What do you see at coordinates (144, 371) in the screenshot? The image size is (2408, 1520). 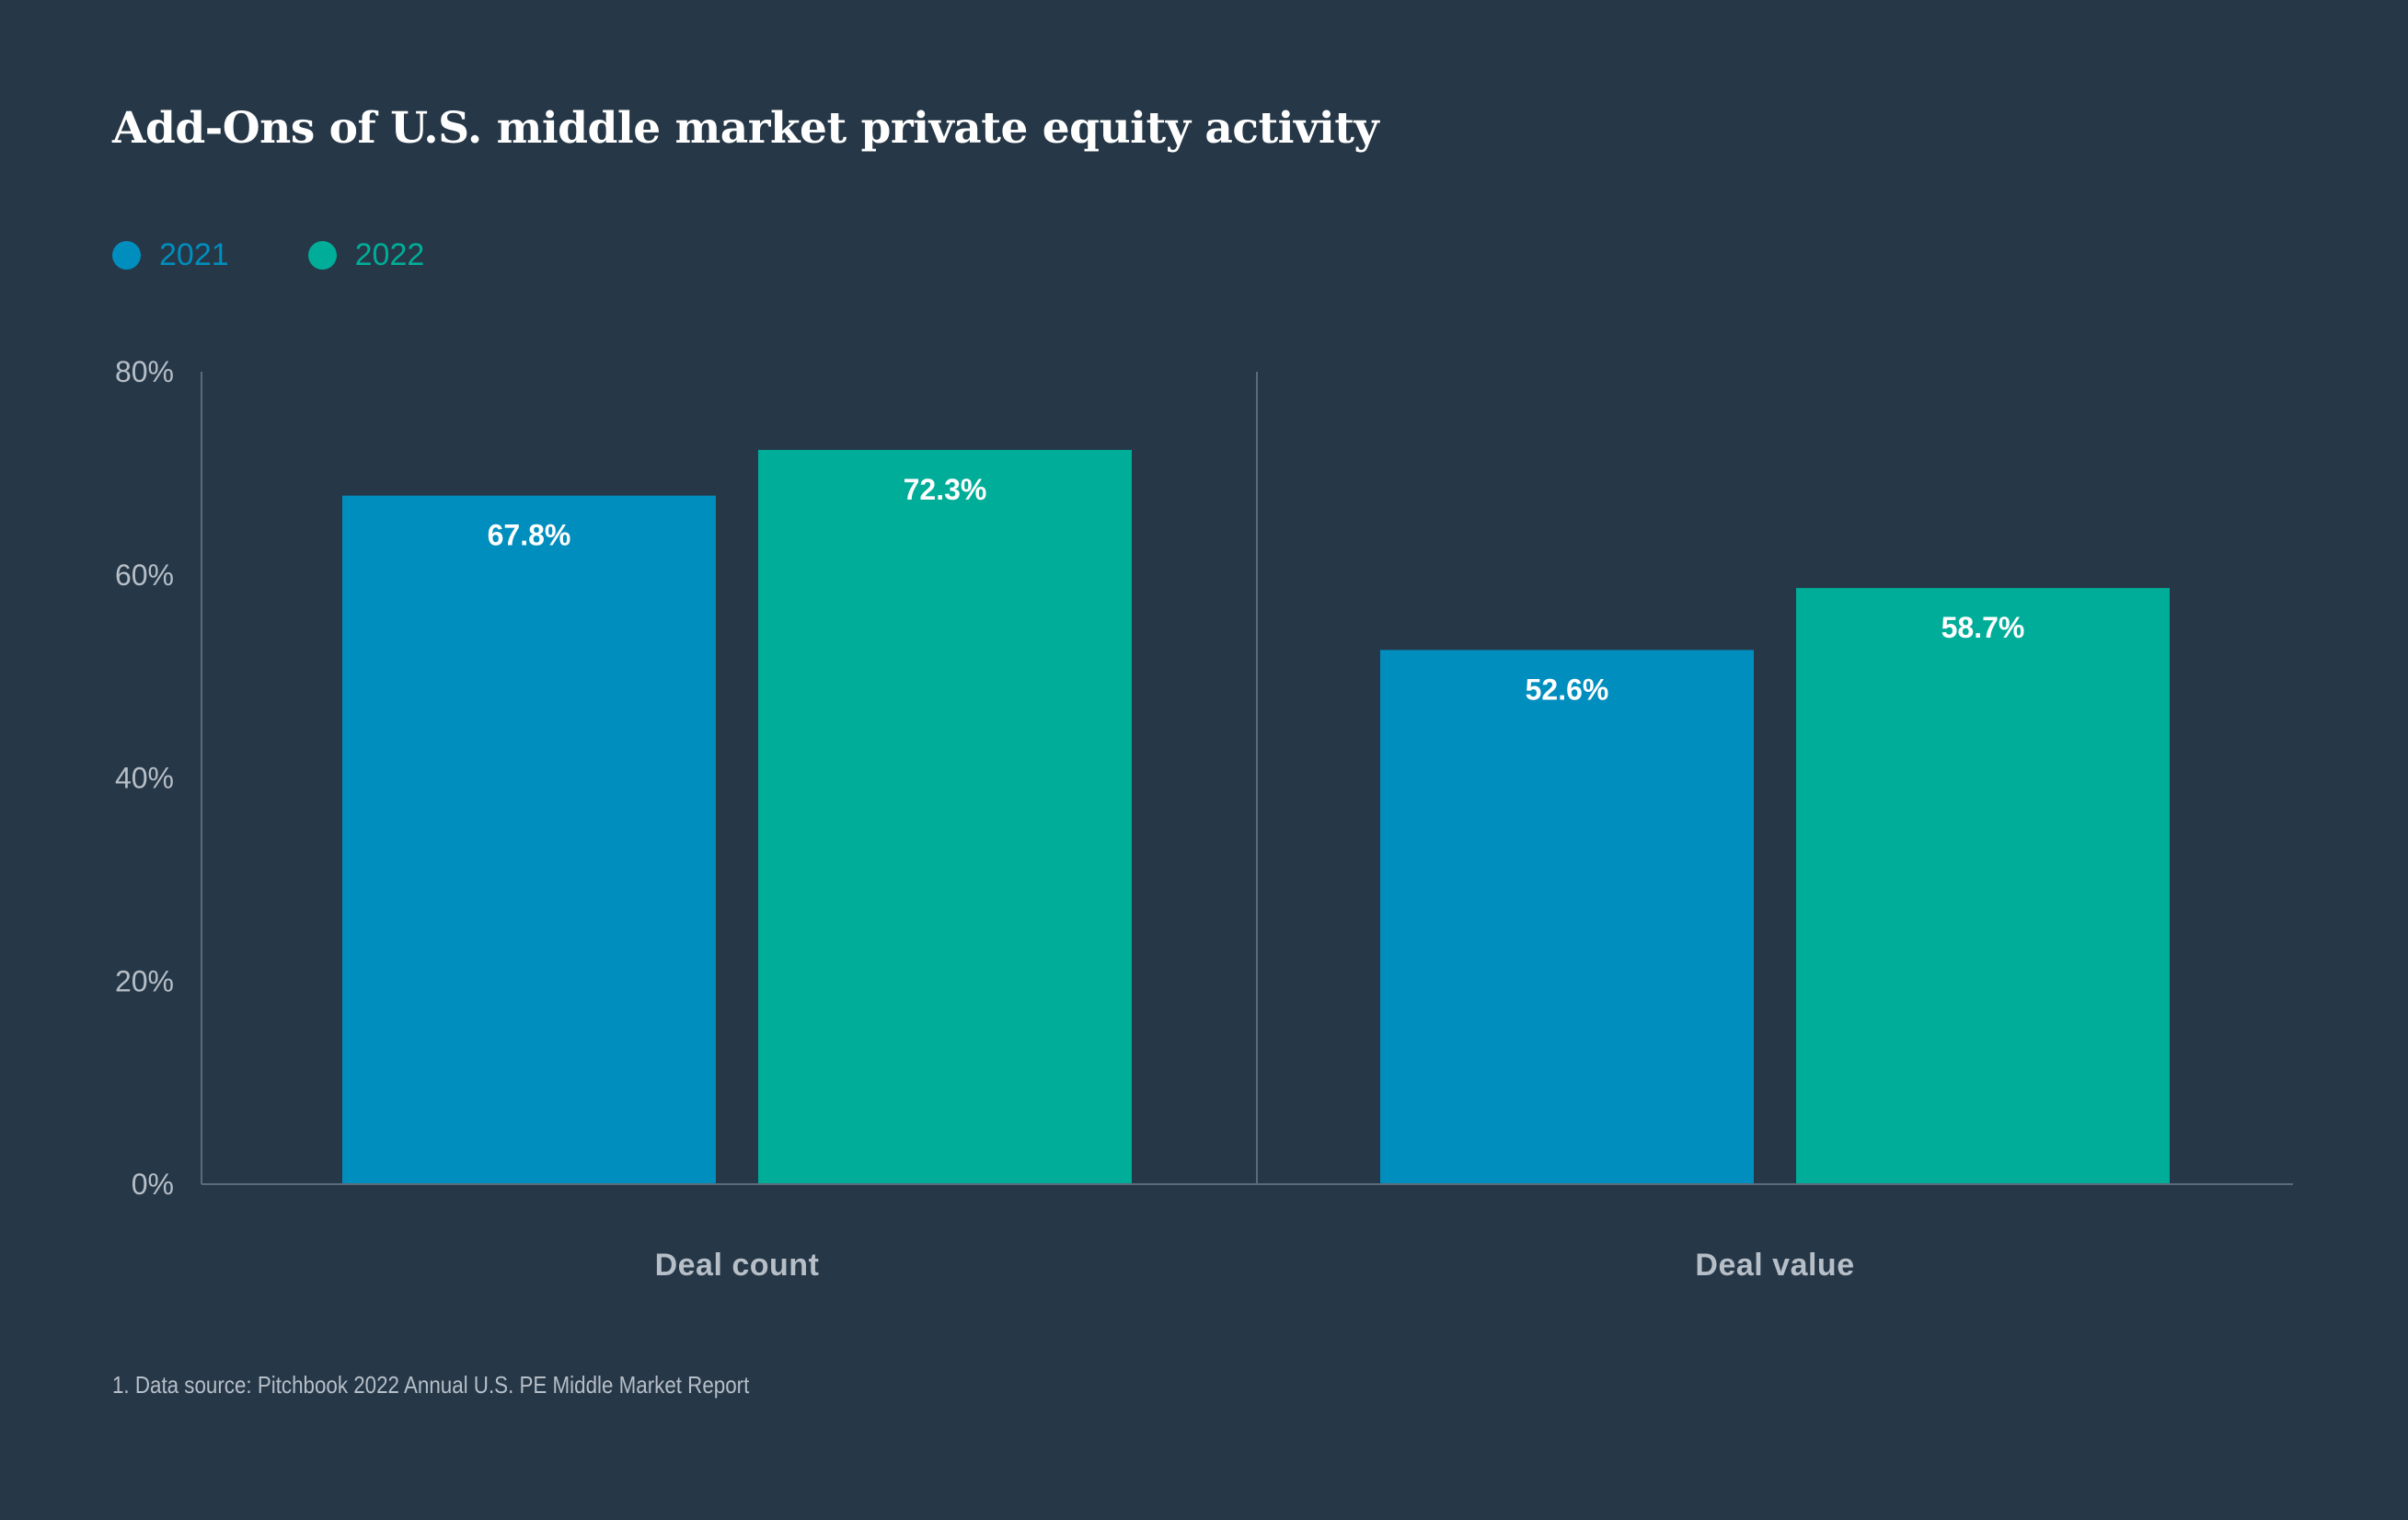 I see `y-tick-label: 80%` at bounding box center [144, 371].